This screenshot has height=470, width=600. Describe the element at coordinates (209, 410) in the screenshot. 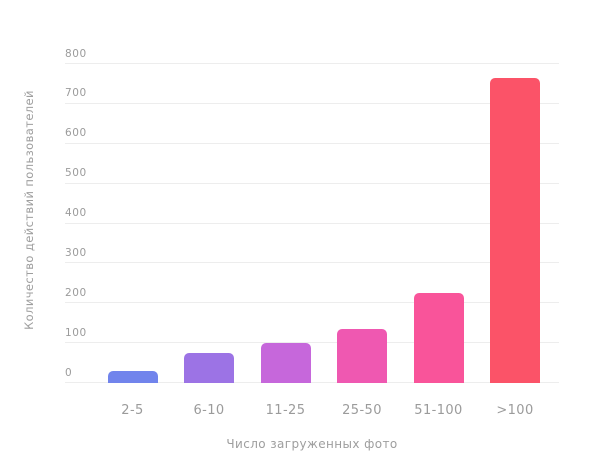

I see `x-tick-label: 6-10` at that location.